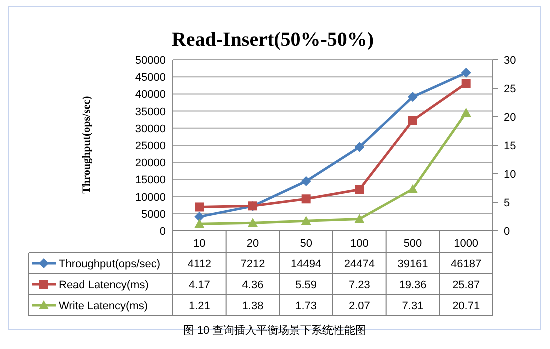 The height and width of the screenshot is (349, 550). What do you see at coordinates (510, 61) in the screenshot?
I see `y2-tick-label: 30` at bounding box center [510, 61].